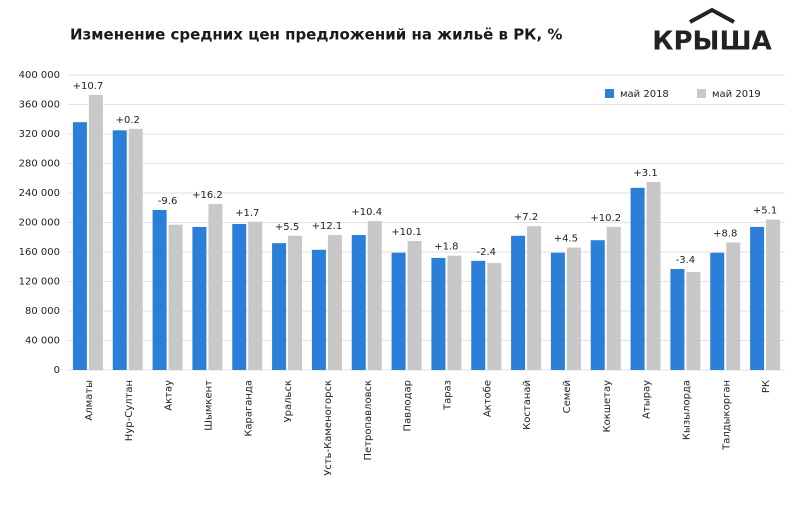 The width and height of the screenshot is (800, 525). Describe the element at coordinates (39, 75) in the screenshot. I see `y-tick-label: 400 000` at that location.